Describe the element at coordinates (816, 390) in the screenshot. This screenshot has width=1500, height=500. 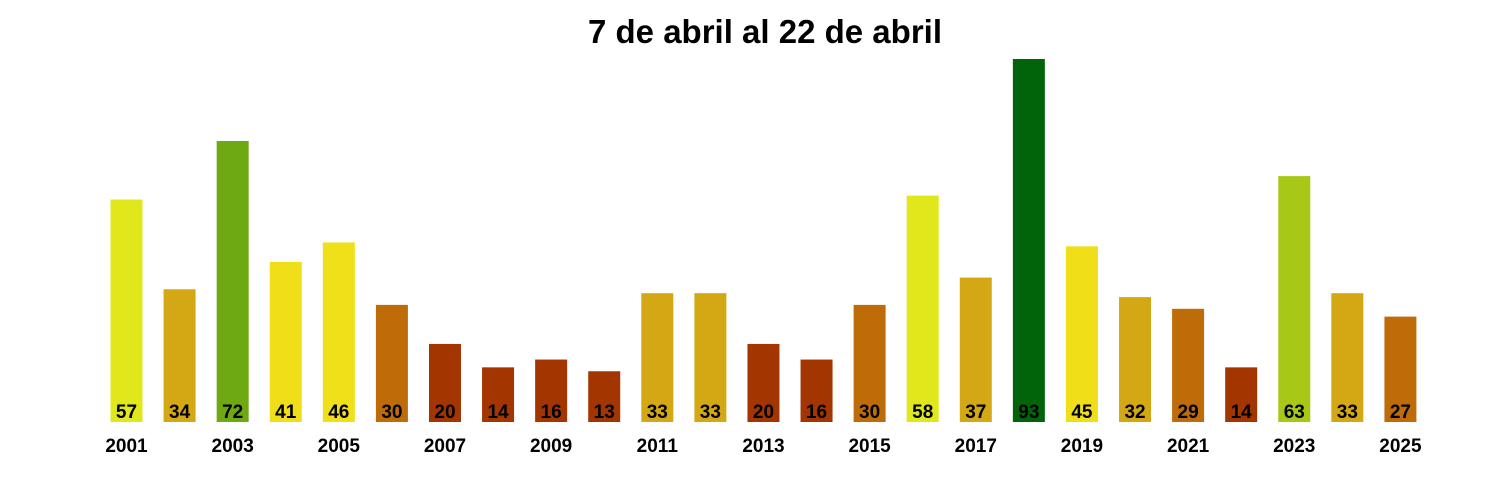
I see `bar-2014` at that location.